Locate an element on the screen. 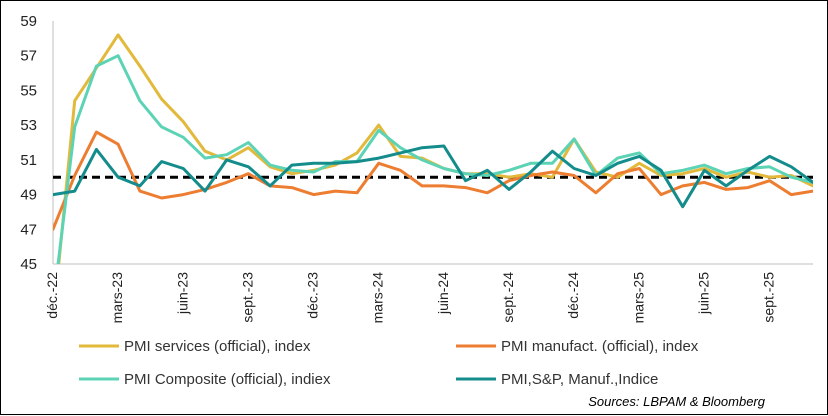  x-tick-label: juin-24 is located at coordinates (443, 293).